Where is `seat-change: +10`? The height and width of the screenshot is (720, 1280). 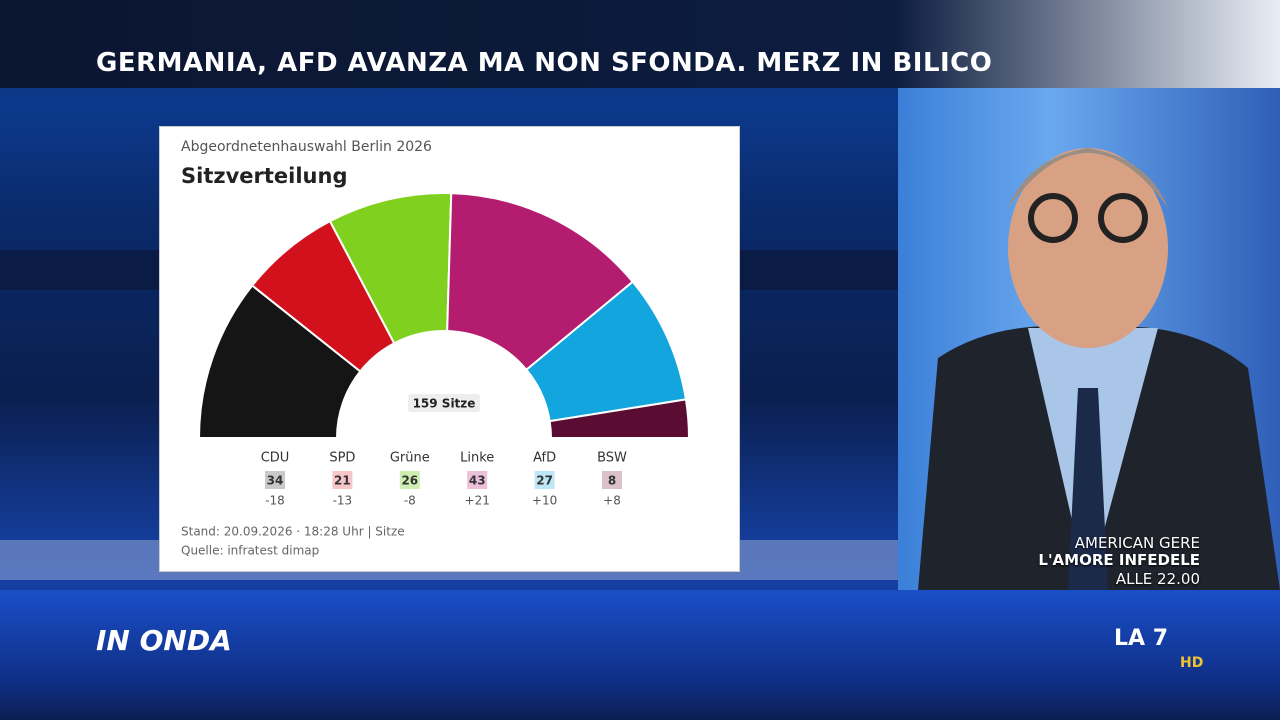 seat-change: +10 is located at coordinates (544, 501).